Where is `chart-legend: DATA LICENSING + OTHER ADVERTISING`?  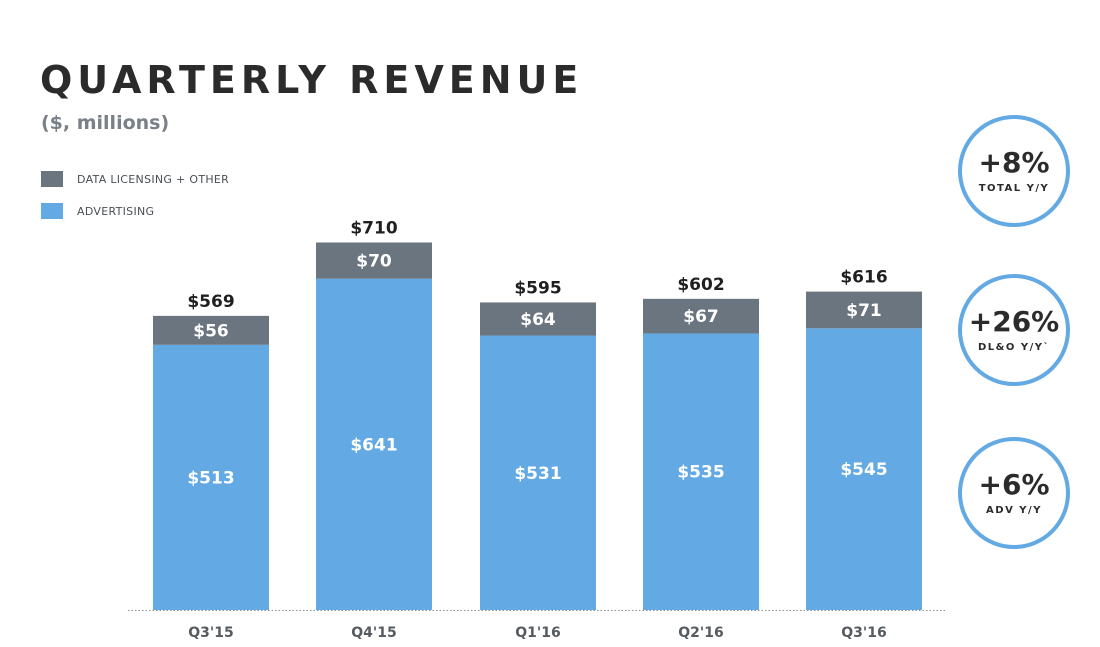
chart-legend: DATA LICENSING + OTHER ADVERTISING is located at coordinates (135, 201).